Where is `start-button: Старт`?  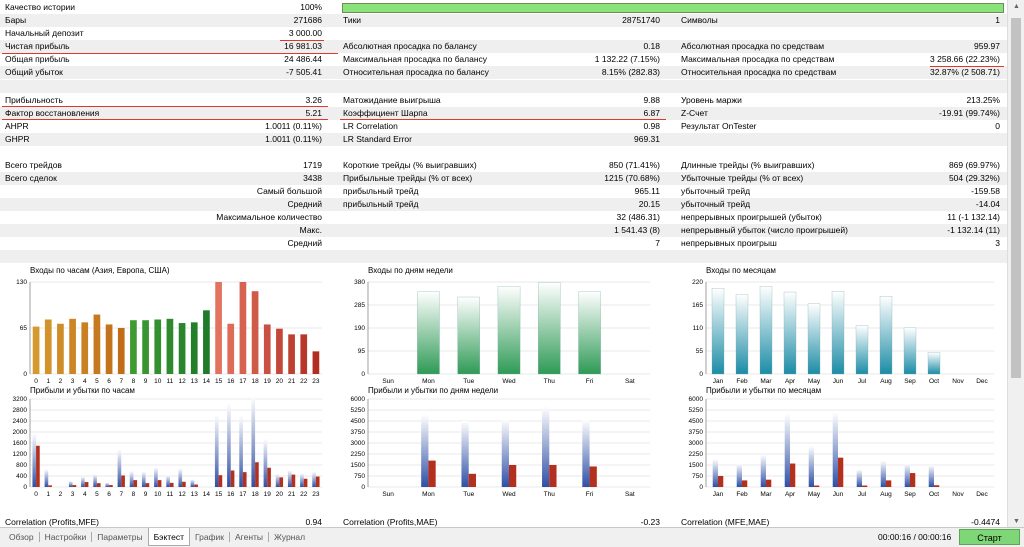 start-button: Старт is located at coordinates (989, 537).